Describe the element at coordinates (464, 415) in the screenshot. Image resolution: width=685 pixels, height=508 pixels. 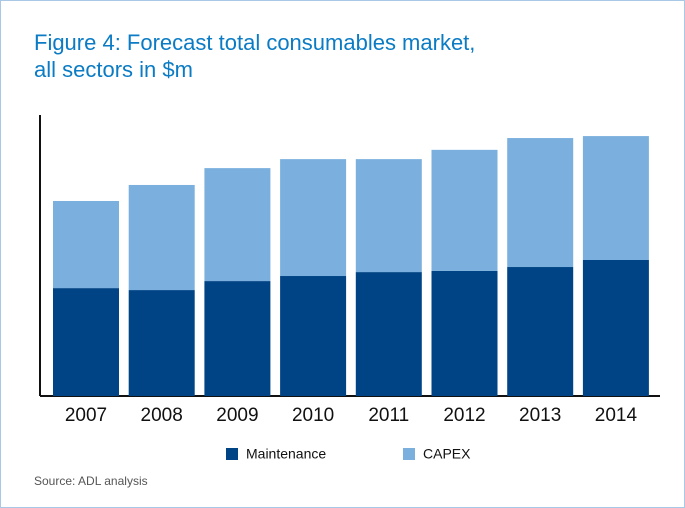
I see `x-tick-label: 2012` at that location.